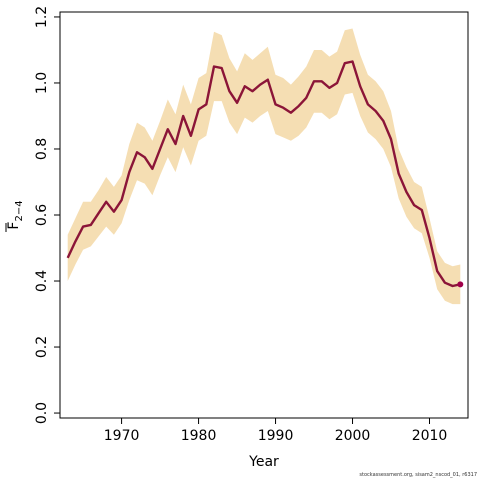 This screenshot has width=480, height=480. Describe the element at coordinates (42, 347) in the screenshot. I see `y-tick-label: 0.2` at that location.